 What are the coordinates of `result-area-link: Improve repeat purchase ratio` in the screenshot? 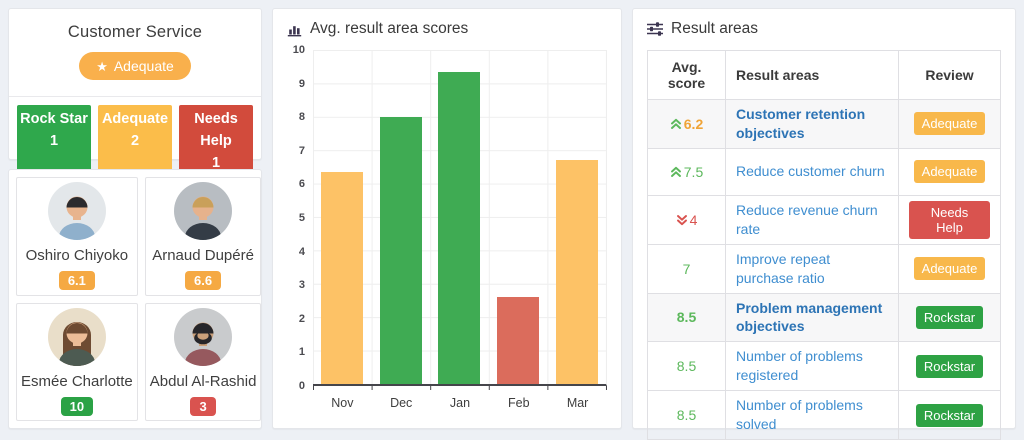 It's located at (783, 268).